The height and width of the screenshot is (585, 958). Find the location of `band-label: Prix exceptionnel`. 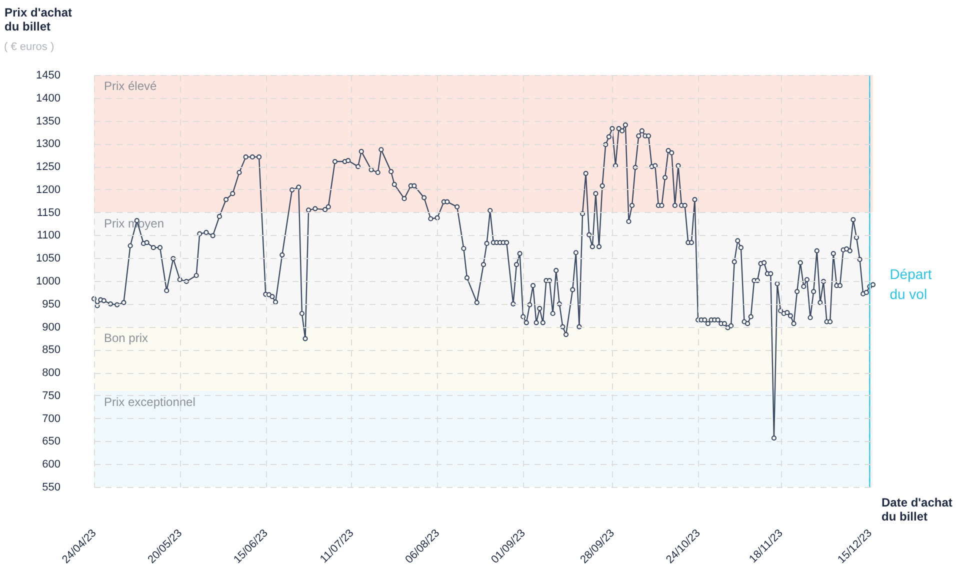

band-label: Prix exceptionnel is located at coordinates (150, 401).